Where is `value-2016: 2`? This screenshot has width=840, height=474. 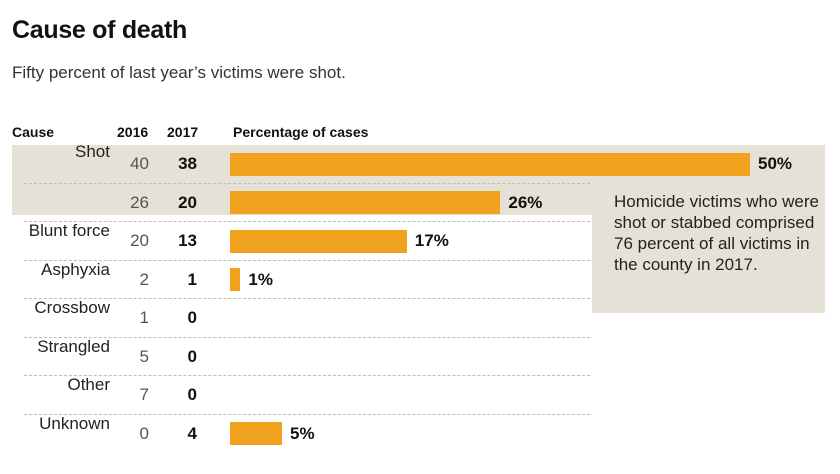 value-2016: 2 is located at coordinates (144, 279).